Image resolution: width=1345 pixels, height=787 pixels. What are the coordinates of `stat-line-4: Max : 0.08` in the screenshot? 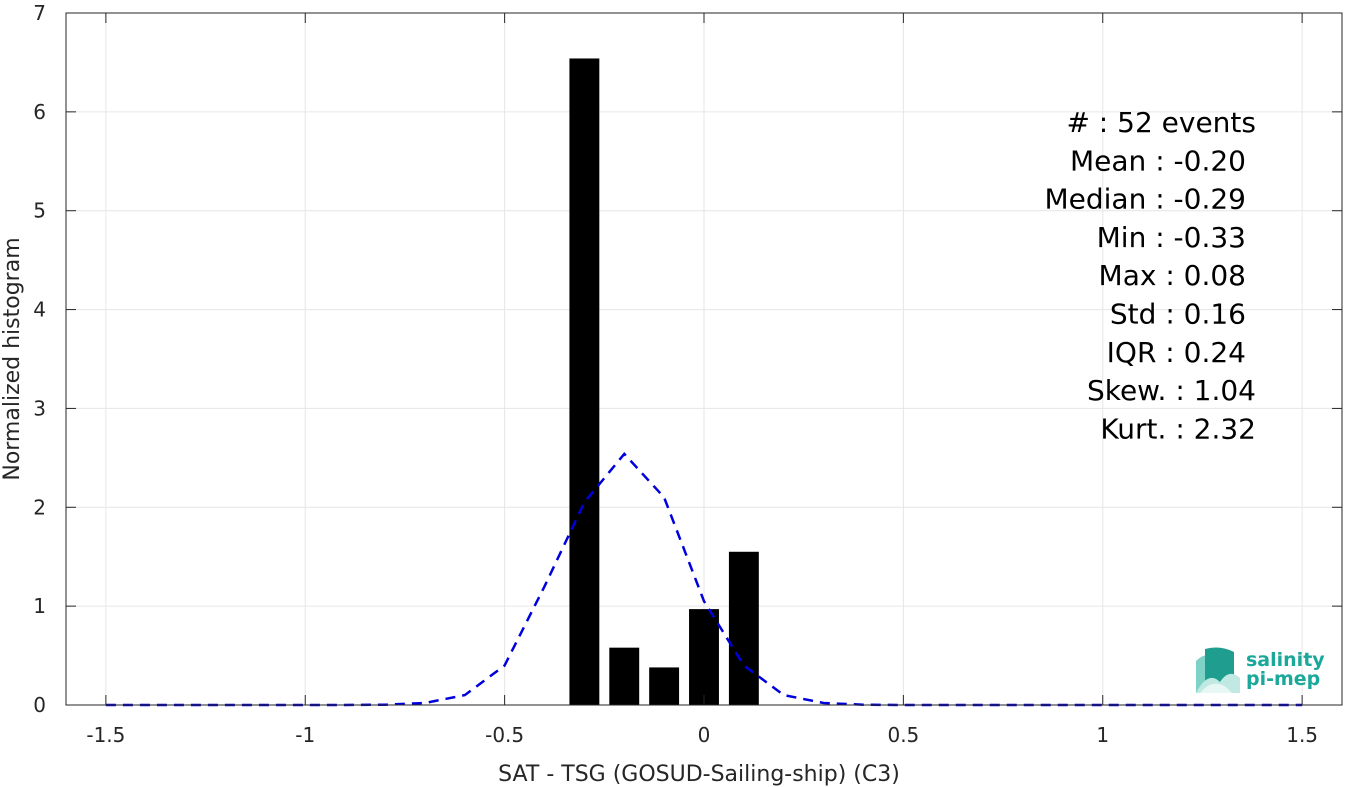 It's located at (1172, 275).